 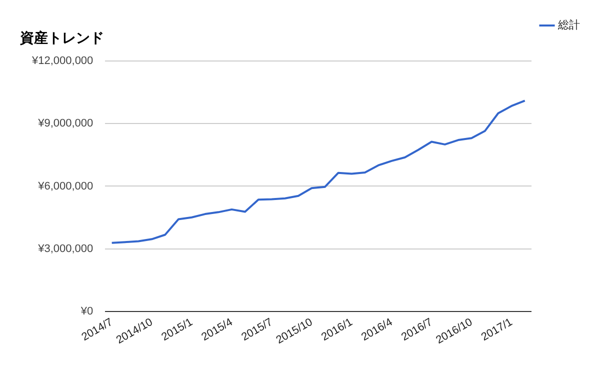 I want to click on y-tick-label: ¥3,000,000, so click(x=65, y=248).